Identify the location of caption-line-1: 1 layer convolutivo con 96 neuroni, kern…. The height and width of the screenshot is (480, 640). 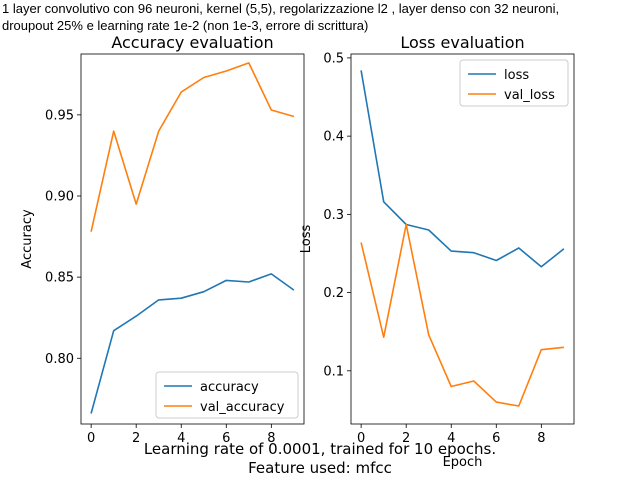
(281, 8).